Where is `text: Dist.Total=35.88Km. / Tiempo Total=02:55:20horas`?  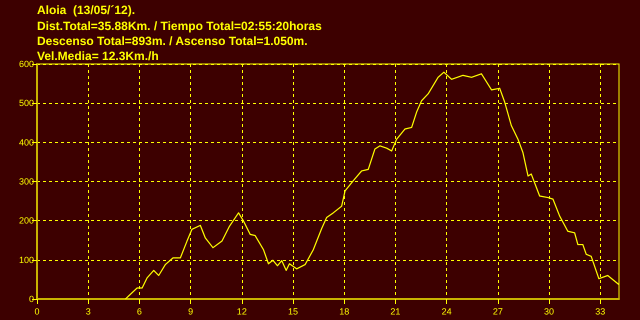 text: Dist.Total=35.88Km. / Tiempo Total=02:55:20horas is located at coordinates (179, 26).